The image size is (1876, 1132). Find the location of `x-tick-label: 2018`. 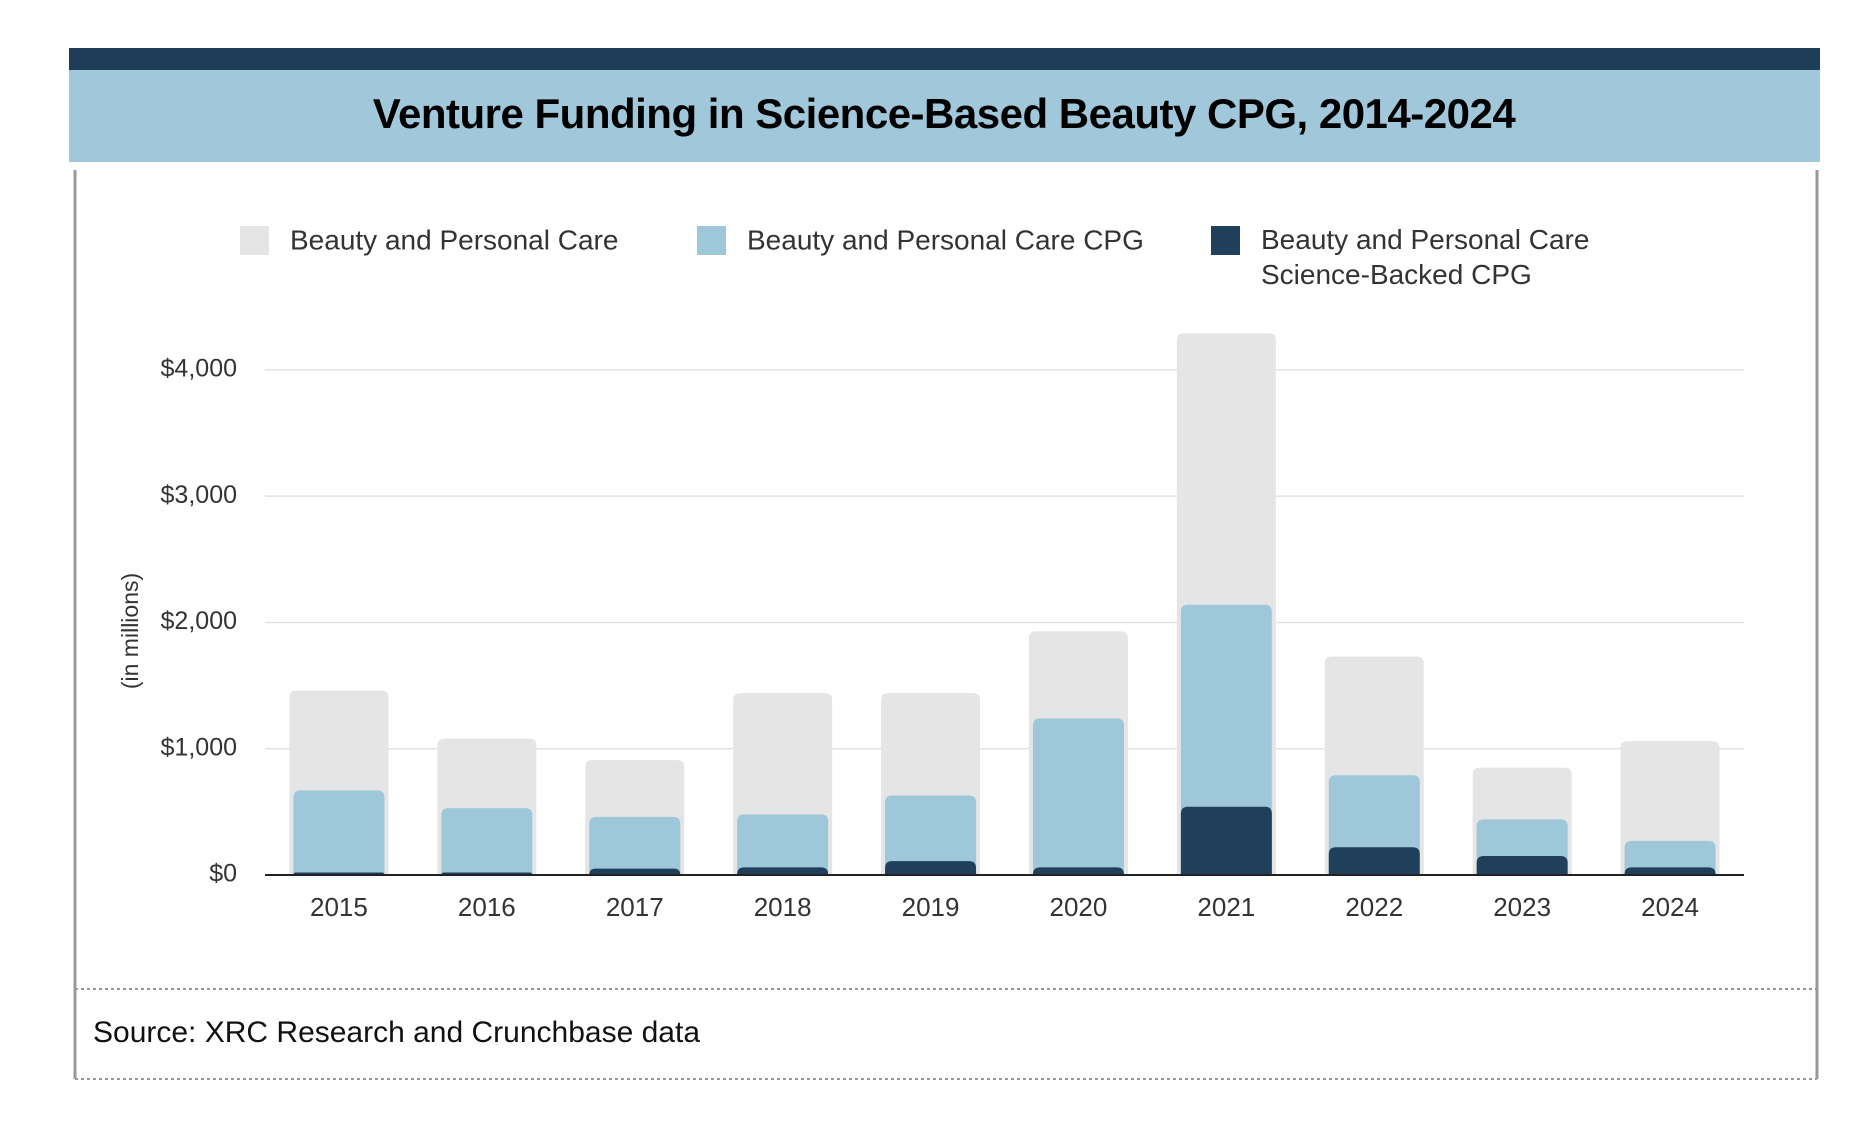

x-tick-label: 2018 is located at coordinates (783, 907).